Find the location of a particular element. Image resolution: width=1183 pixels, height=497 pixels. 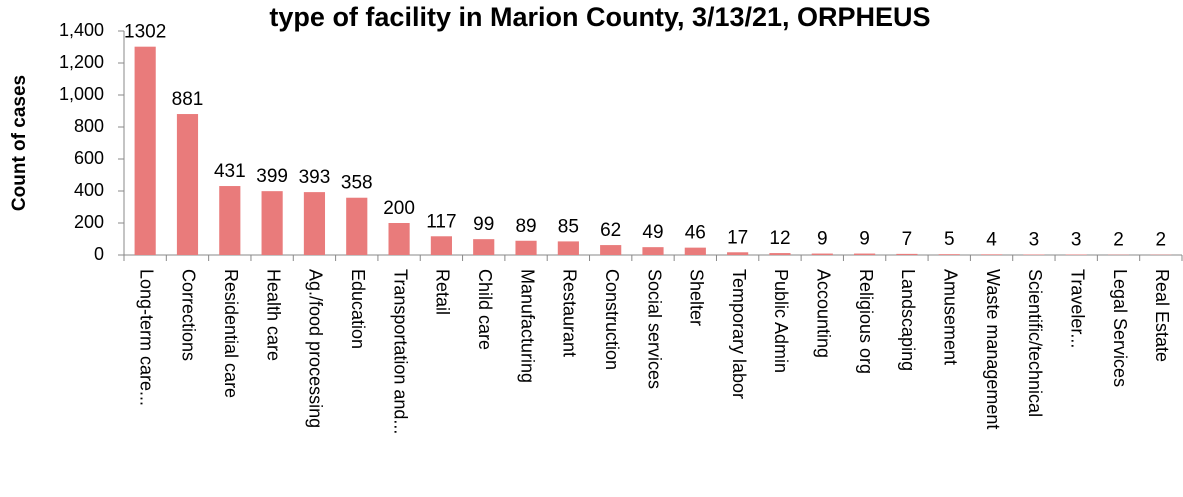

value-label: 358 is located at coordinates (357, 183).